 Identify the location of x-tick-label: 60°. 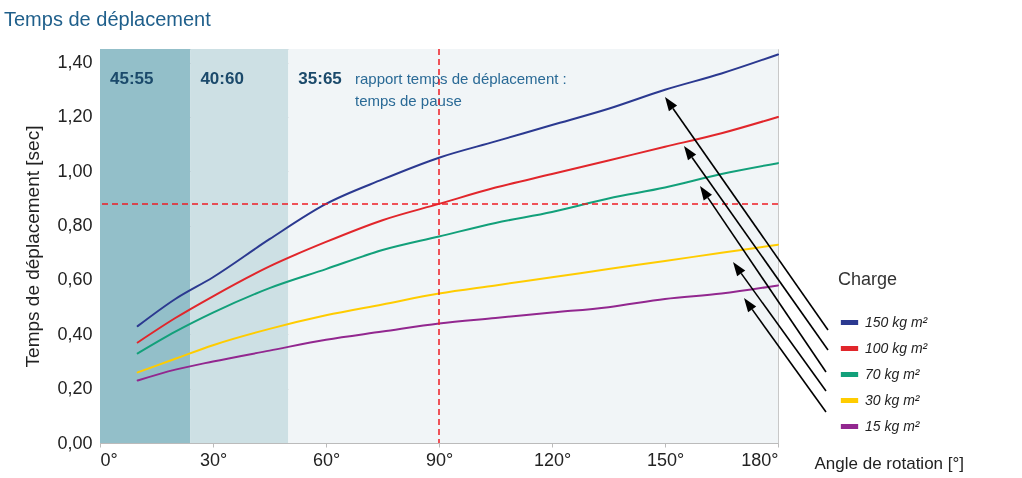
(326, 459).